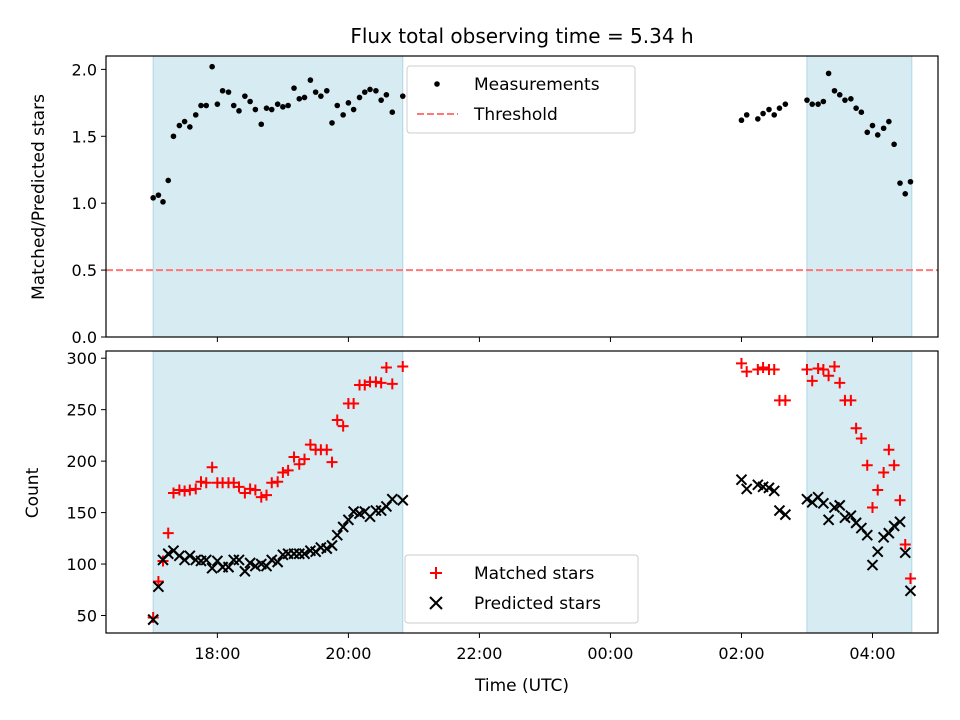  What do you see at coordinates (610, 653) in the screenshot?
I see `x-tick-label: 00:00` at bounding box center [610, 653].